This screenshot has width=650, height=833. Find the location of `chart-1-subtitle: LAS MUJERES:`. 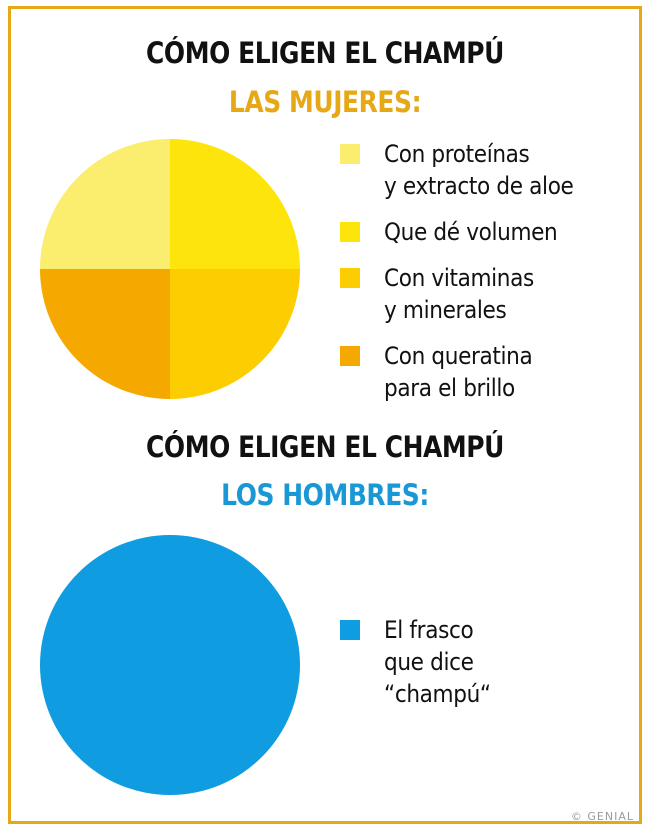

chart-1-subtitle: LAS MUJERES: is located at coordinates (325, 102).